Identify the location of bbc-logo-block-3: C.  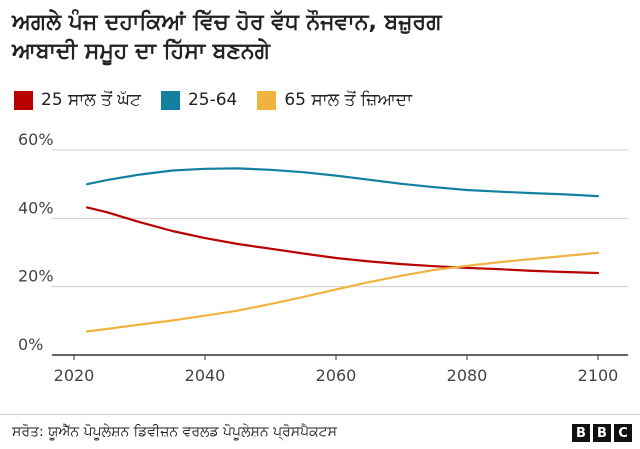
(623, 433).